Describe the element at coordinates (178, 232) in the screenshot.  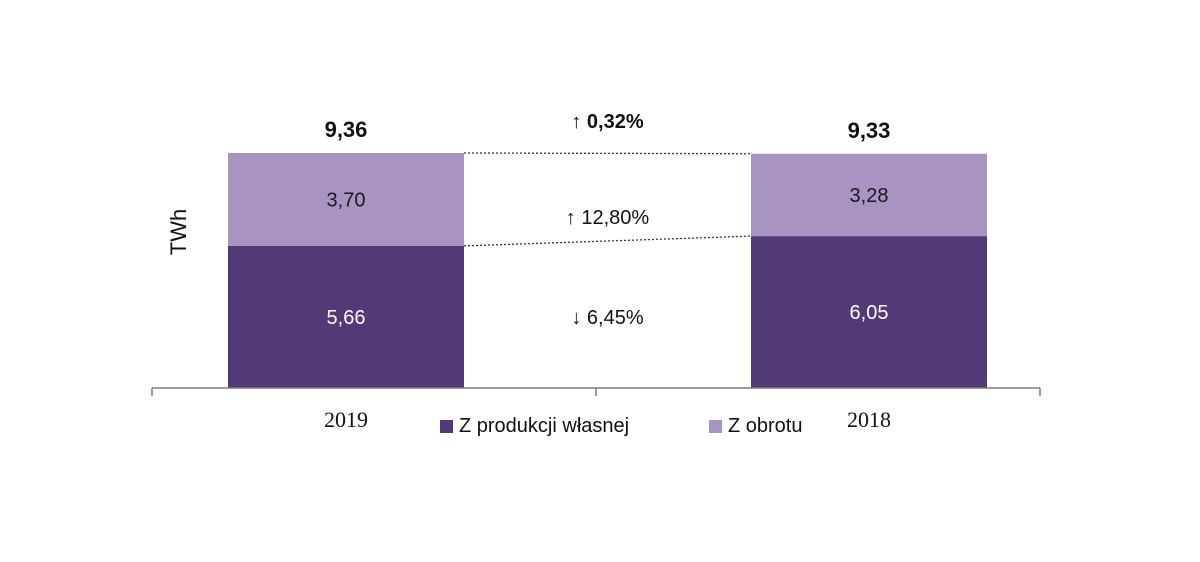
I see `y-axis-label: TWh` at that location.